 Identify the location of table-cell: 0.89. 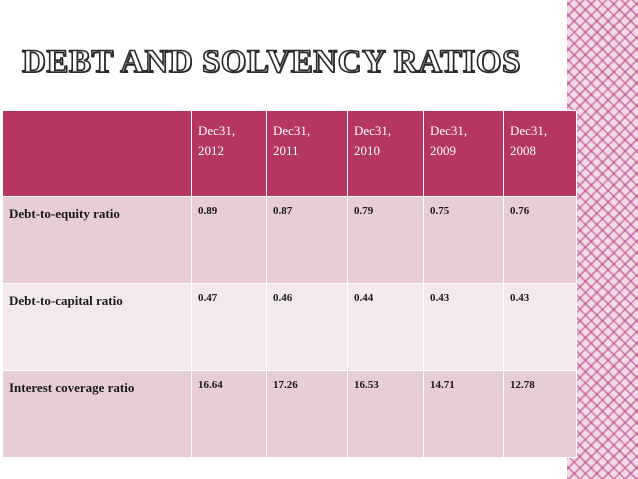
(229, 240).